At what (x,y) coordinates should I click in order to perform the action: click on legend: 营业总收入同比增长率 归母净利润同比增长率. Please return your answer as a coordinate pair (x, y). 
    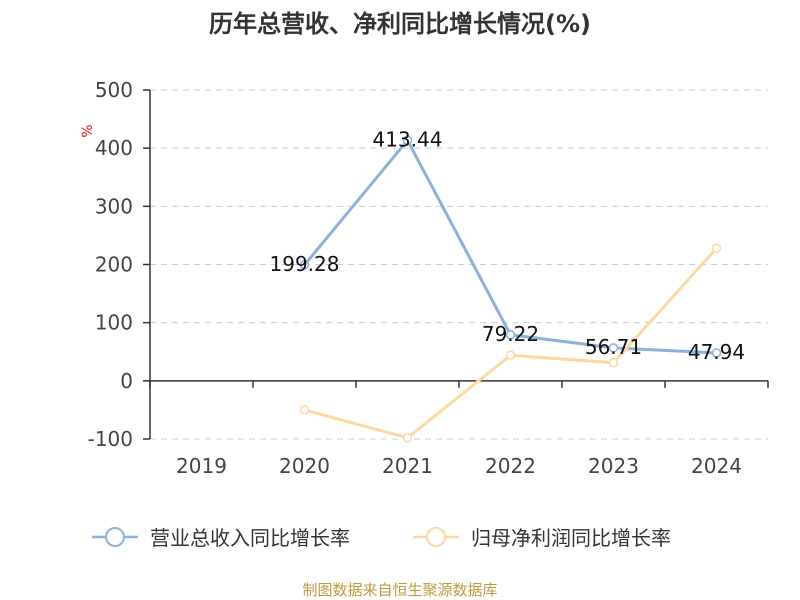
    Looking at the image, I should click on (381, 538).